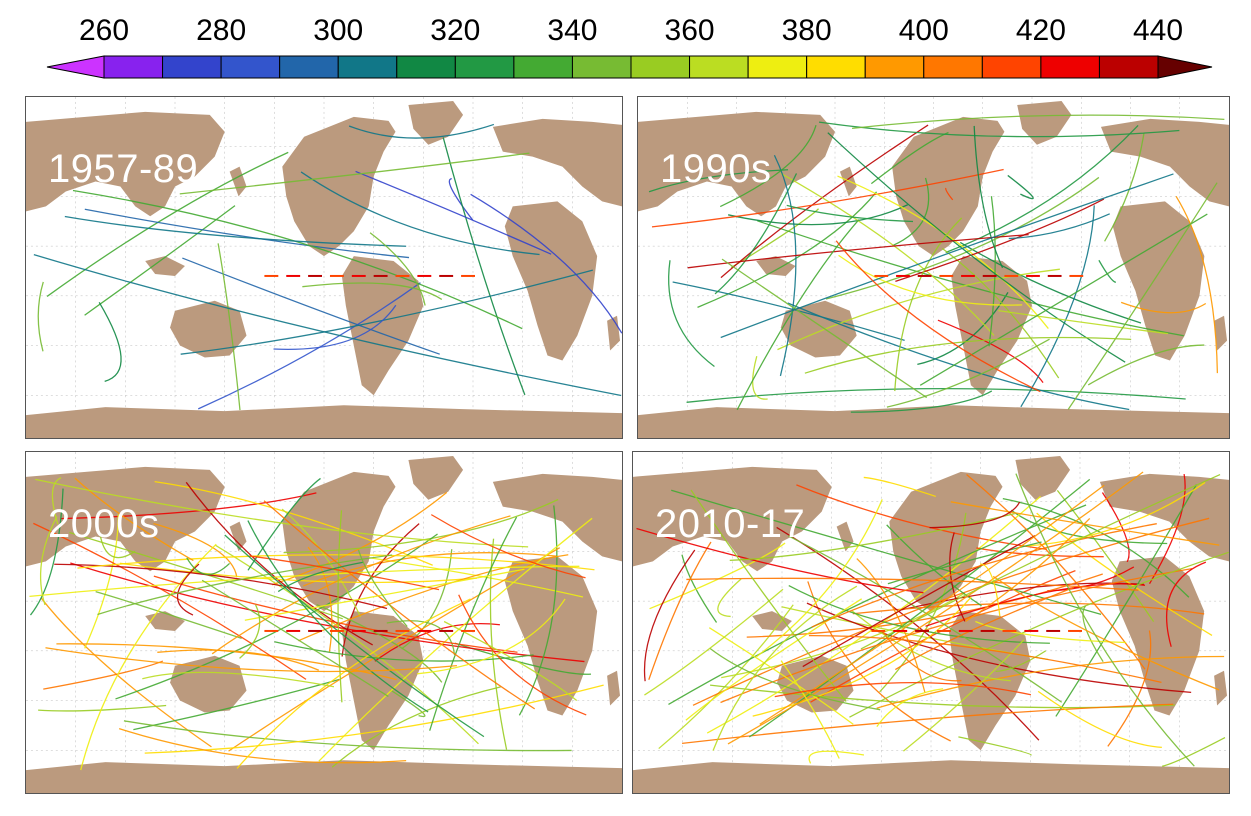 The height and width of the screenshot is (816, 1251). I want to click on colorbar-tick-label: 420, so click(1040, 30).